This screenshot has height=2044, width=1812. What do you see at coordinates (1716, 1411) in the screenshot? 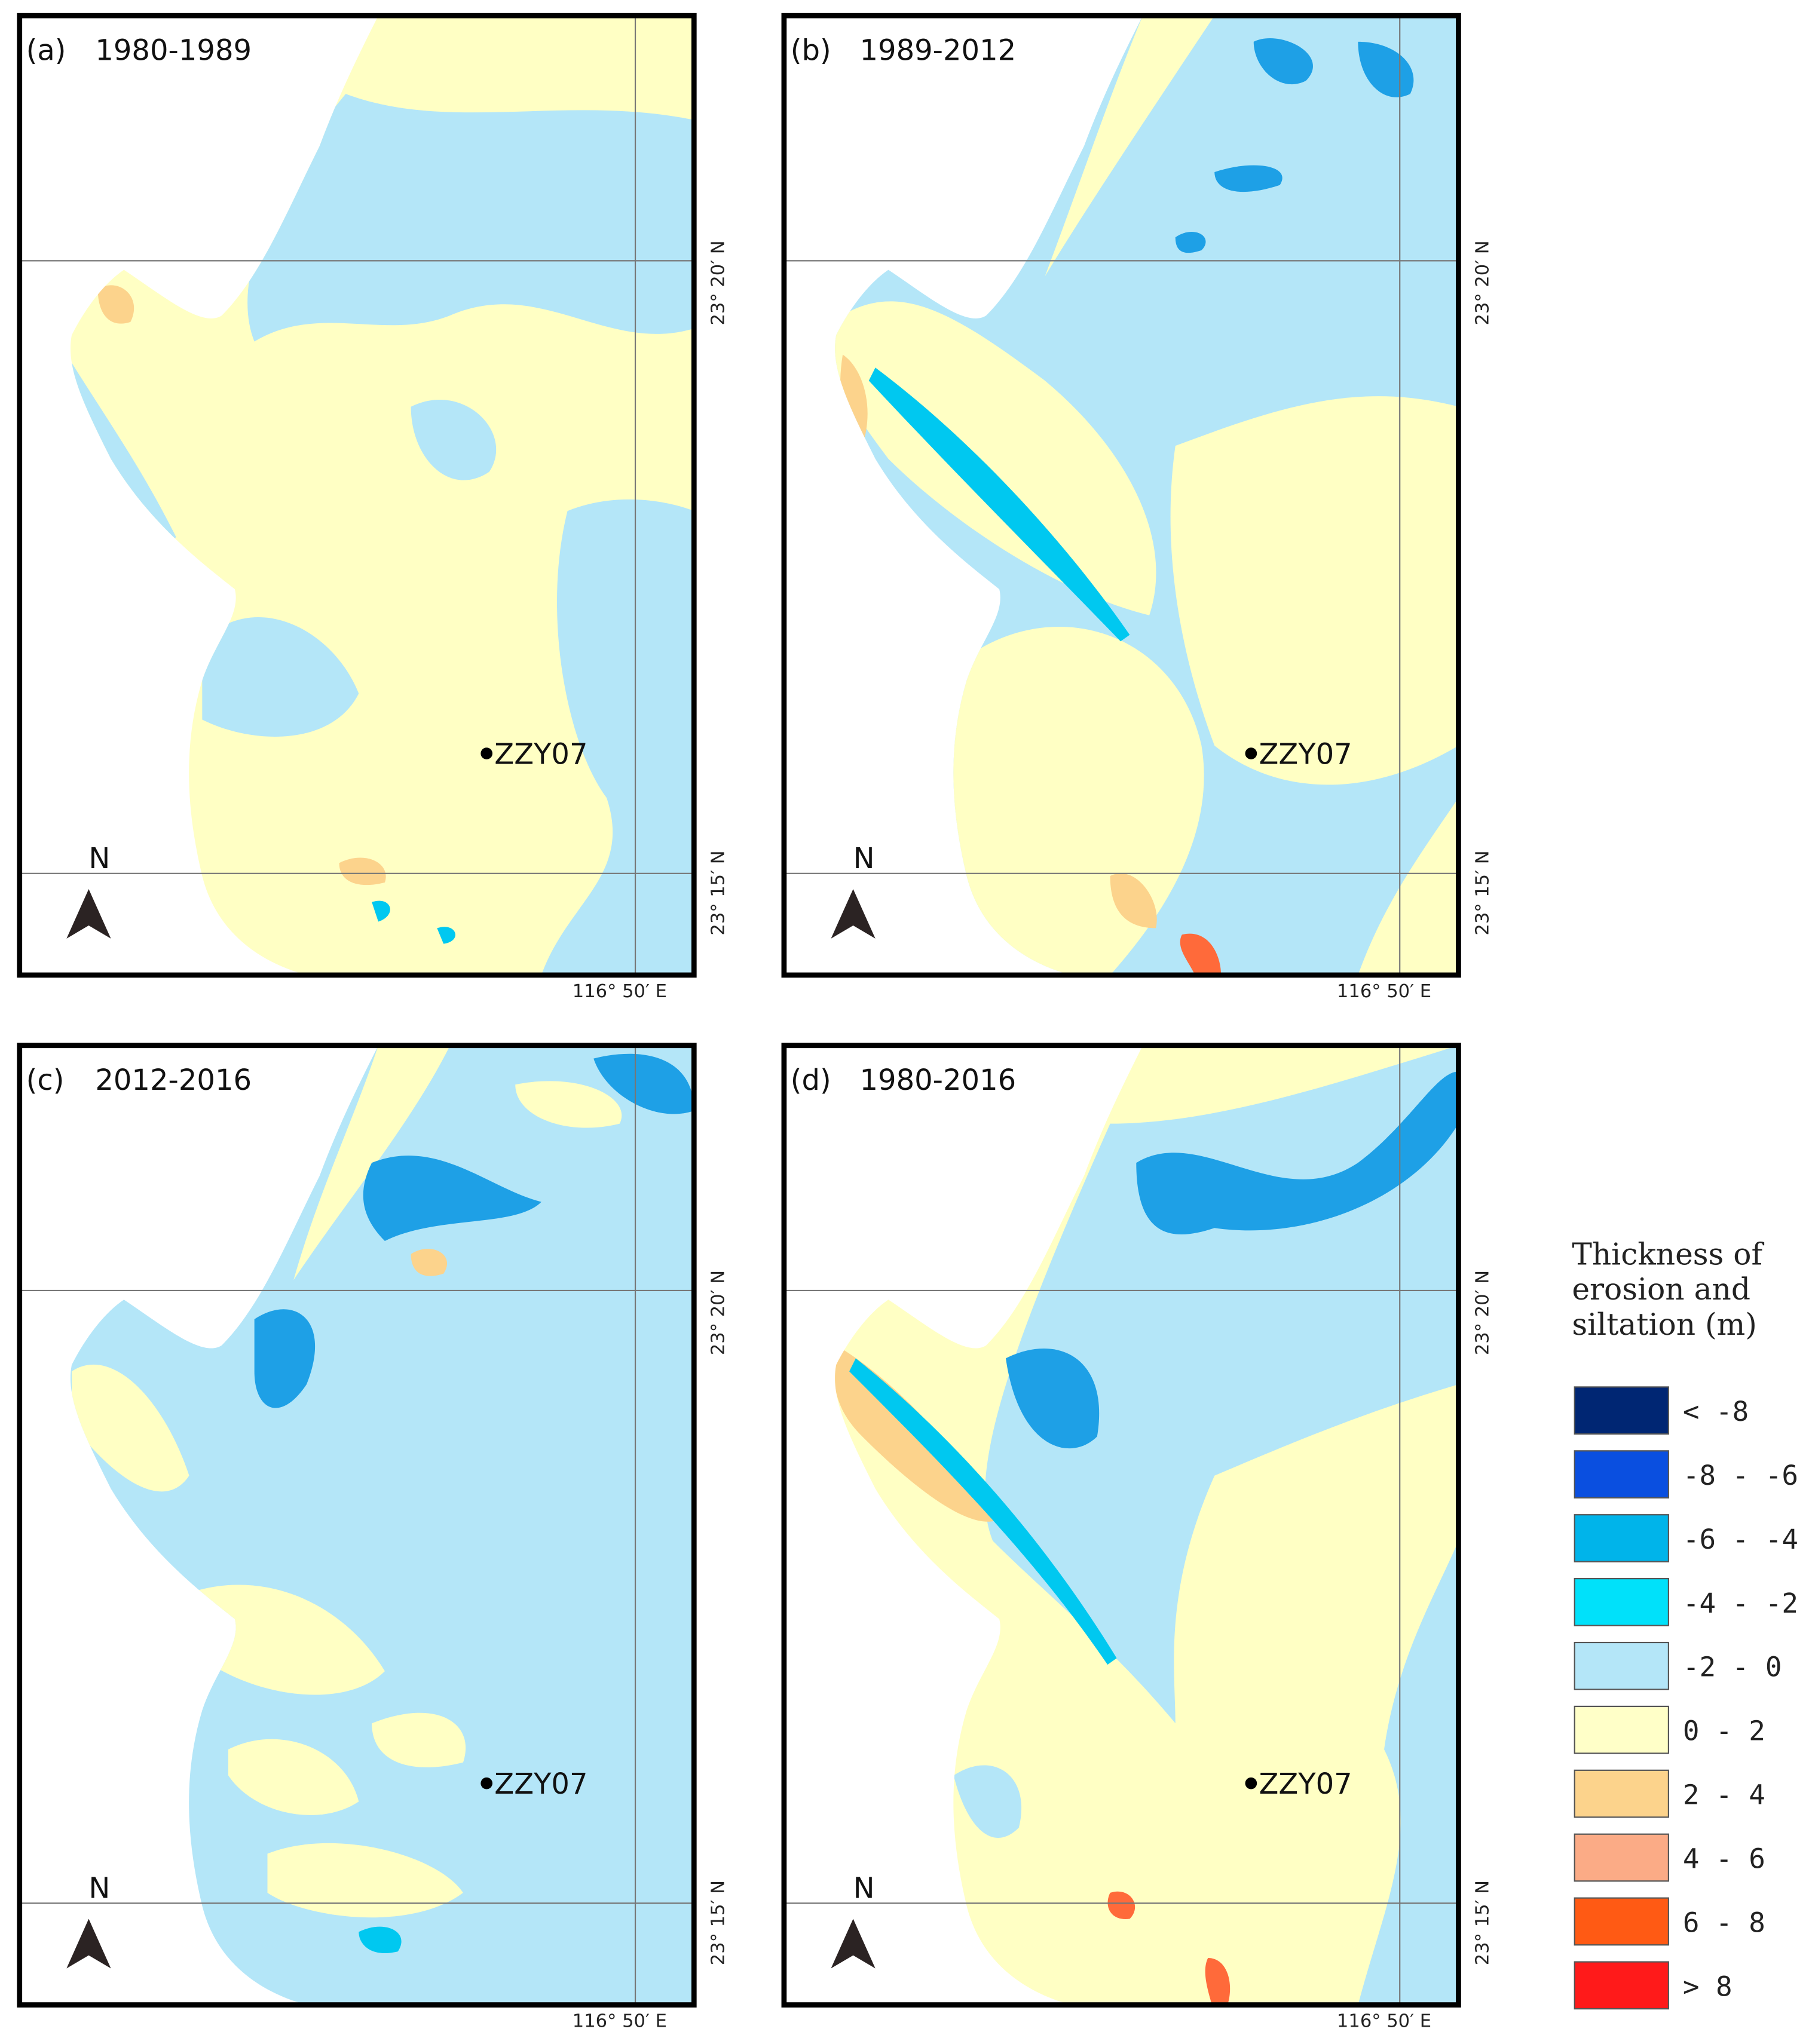
I see `legend-label: < -8` at bounding box center [1716, 1411].